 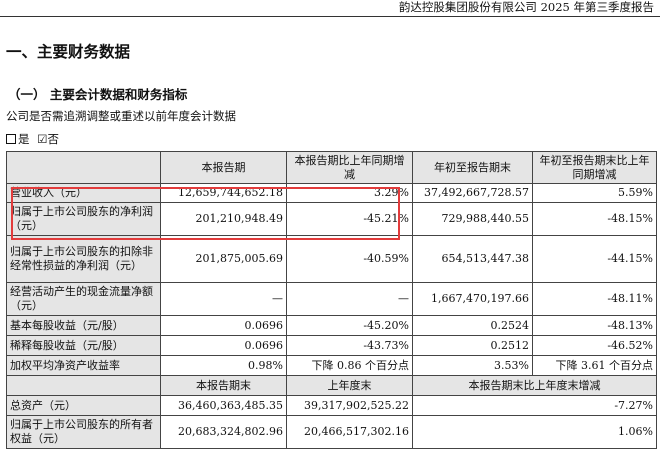 I want to click on restate-question: 公司是否需追溯调整或重述以前年度会计数据, so click(x=121, y=116).